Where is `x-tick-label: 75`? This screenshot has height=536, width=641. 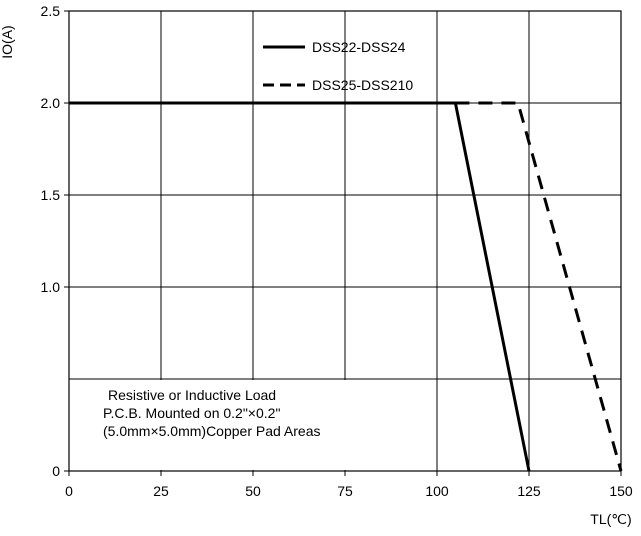 x-tick-label: 75 is located at coordinates (345, 491).